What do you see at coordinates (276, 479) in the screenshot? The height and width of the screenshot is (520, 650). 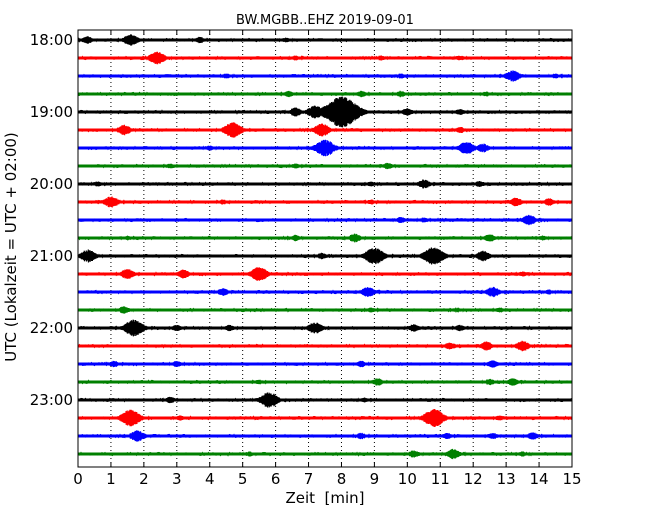 I see `x-tick-label: 6` at bounding box center [276, 479].